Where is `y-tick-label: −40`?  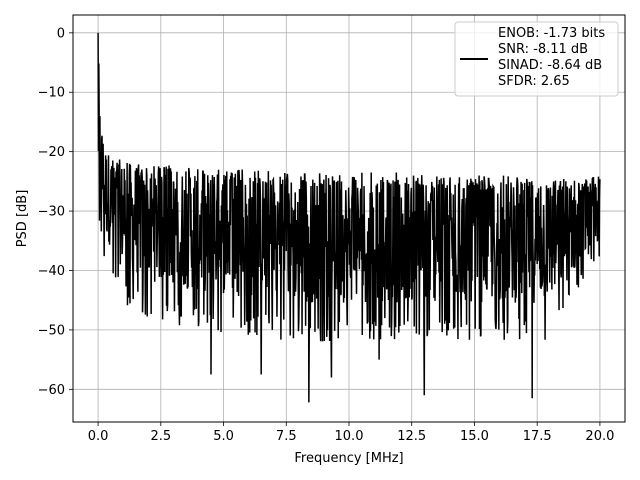 y-tick-label: −40 is located at coordinates (51, 271).